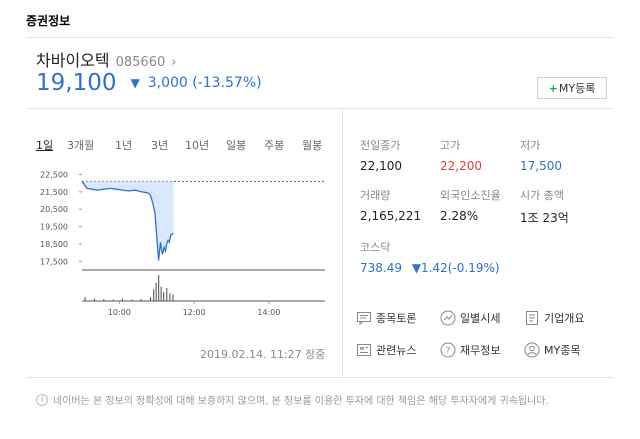 This screenshot has height=439, width=640. What do you see at coordinates (480, 318) in the screenshot?
I see `link-label: 일별시세` at bounding box center [480, 318].